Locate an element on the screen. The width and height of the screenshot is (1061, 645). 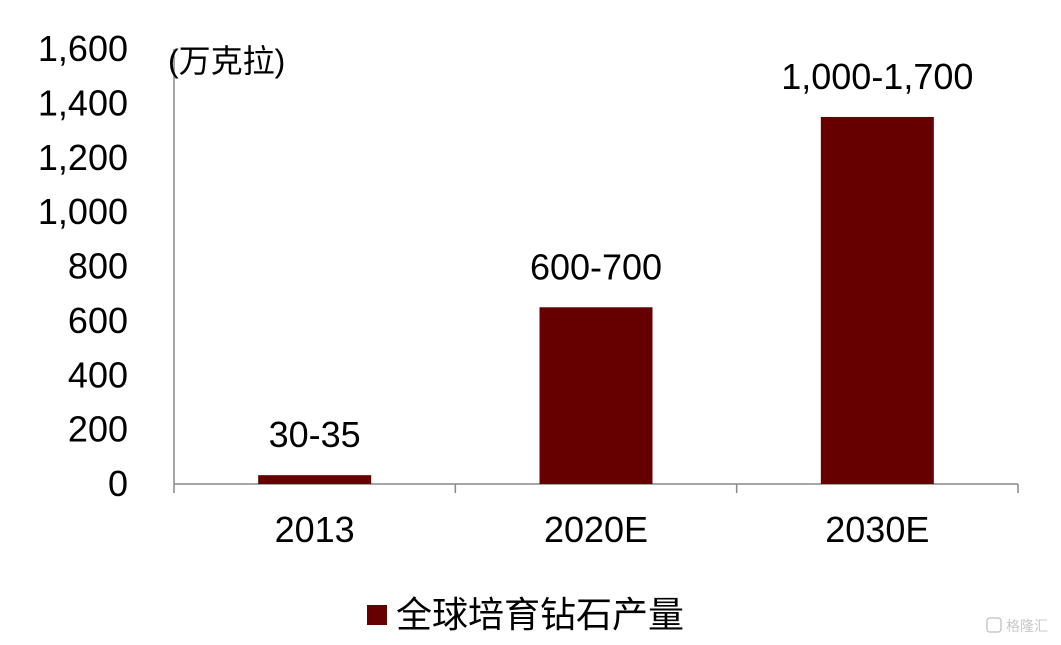
y-tick-label: 200 is located at coordinates (98, 429).